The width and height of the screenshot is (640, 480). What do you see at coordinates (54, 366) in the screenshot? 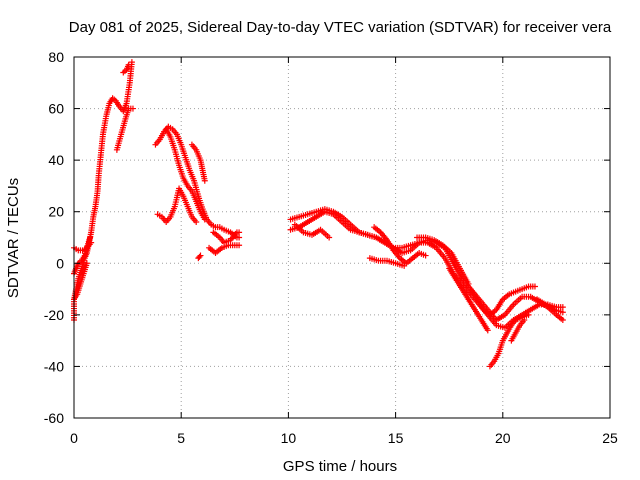
I see `y-tick-label: -40` at bounding box center [54, 366].